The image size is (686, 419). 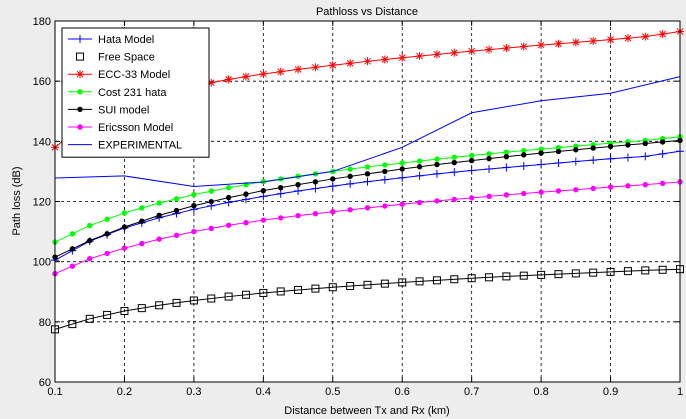 What do you see at coordinates (132, 93) in the screenshot?
I see `legend-label: Cost 231 hata` at bounding box center [132, 93].